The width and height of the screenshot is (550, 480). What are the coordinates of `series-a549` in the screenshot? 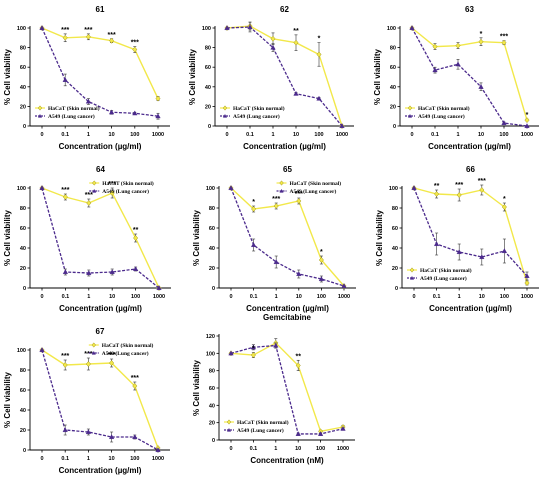 It's located at (100, 237).